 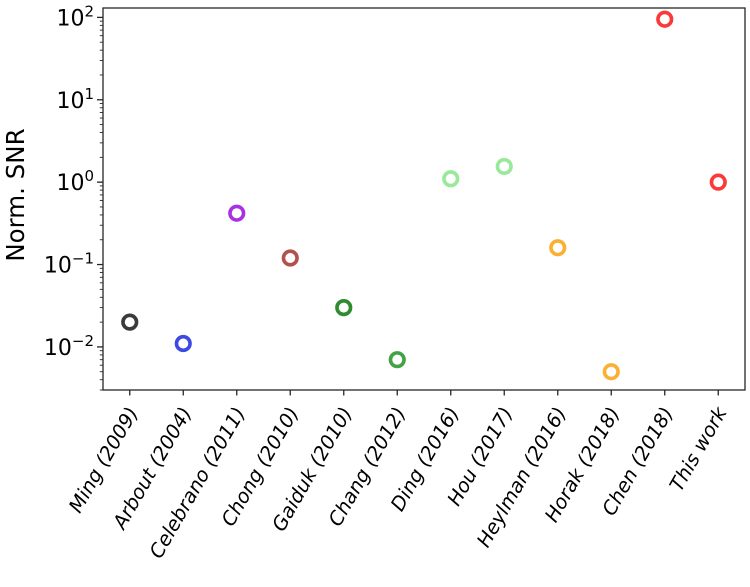 What do you see at coordinates (15, 194) in the screenshot?
I see `y-axis-title: Norm. SNR` at bounding box center [15, 194].